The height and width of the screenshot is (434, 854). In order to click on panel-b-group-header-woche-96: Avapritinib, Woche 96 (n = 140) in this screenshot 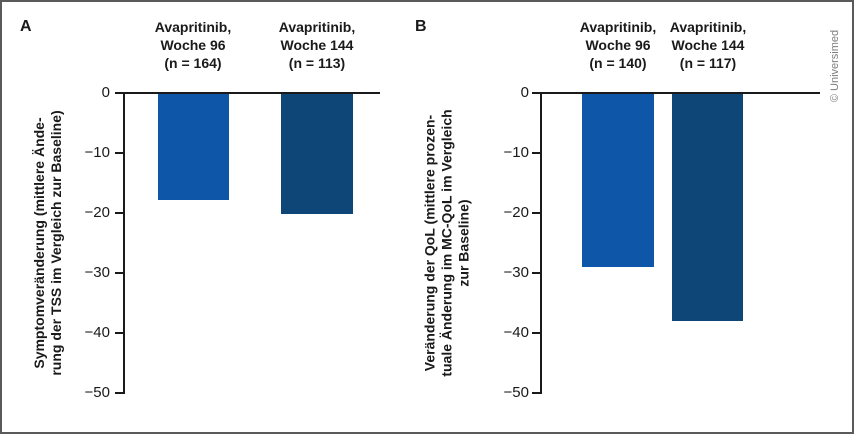, I will do `click(618, 45)`.